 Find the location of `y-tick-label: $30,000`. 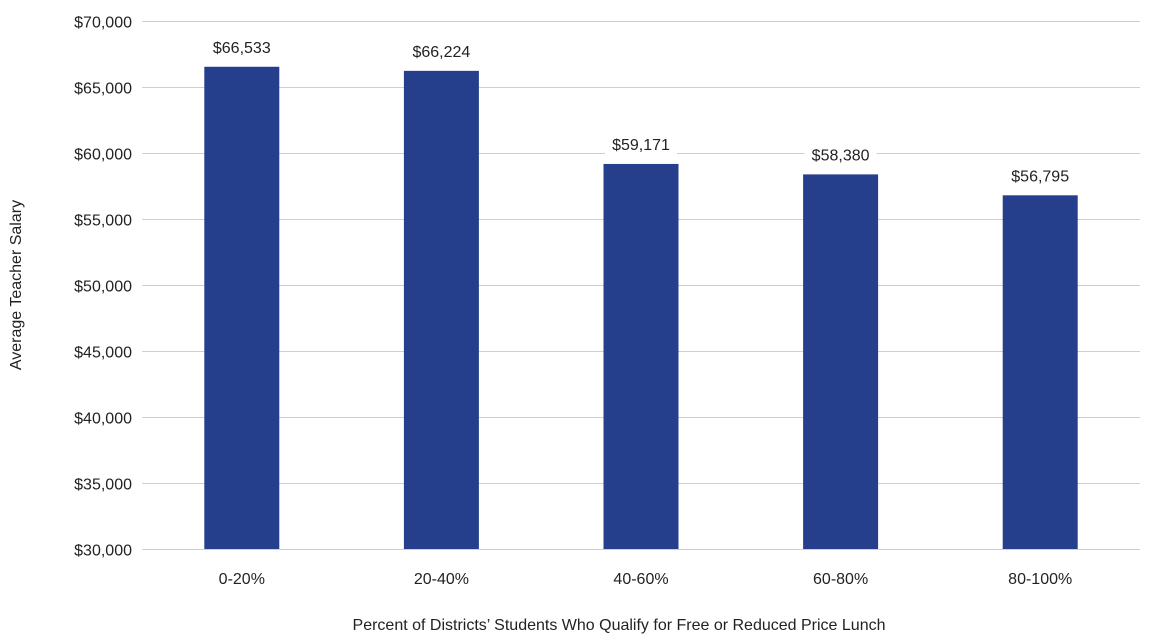

y-tick-label: $30,000 is located at coordinates (103, 551).